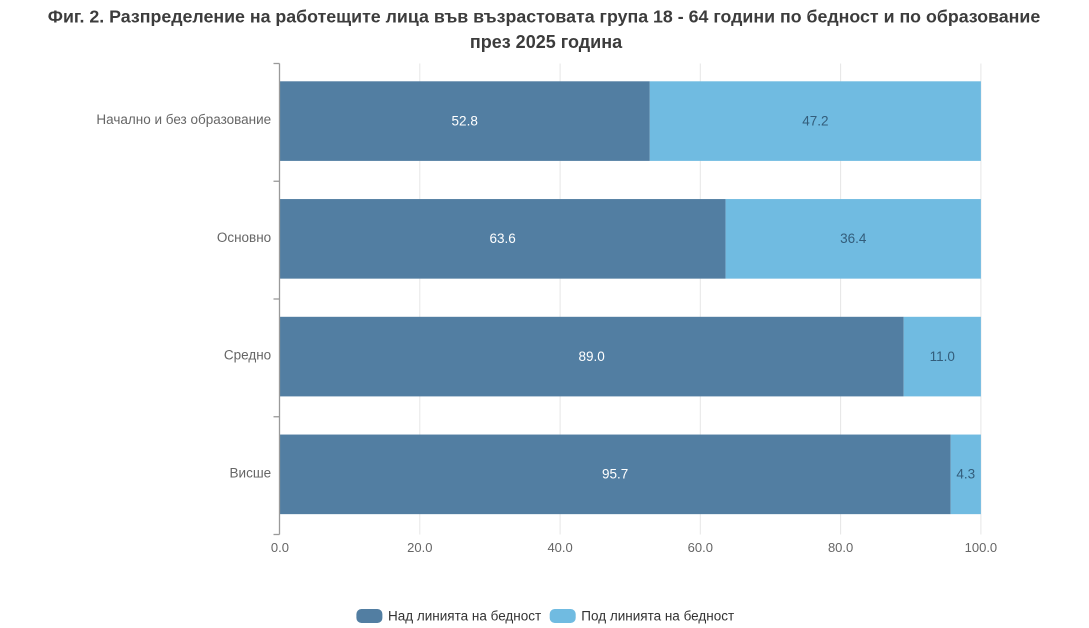 Image resolution: width=1089 pixels, height=628 pixels. I want to click on svg-text: Начално и без образование, so click(183, 119).